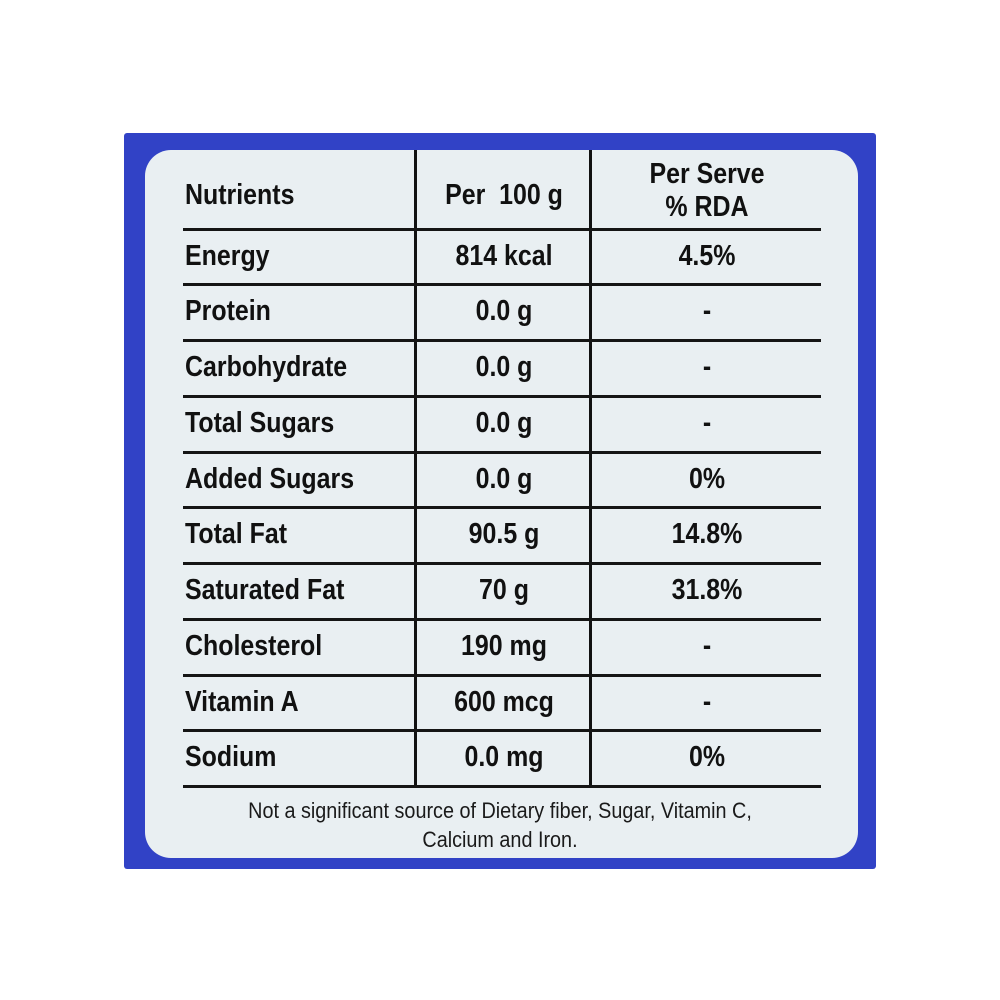 This screenshot has height=1000, width=1000. I want to click on per-100g-value: 90.5 g, so click(504, 534).